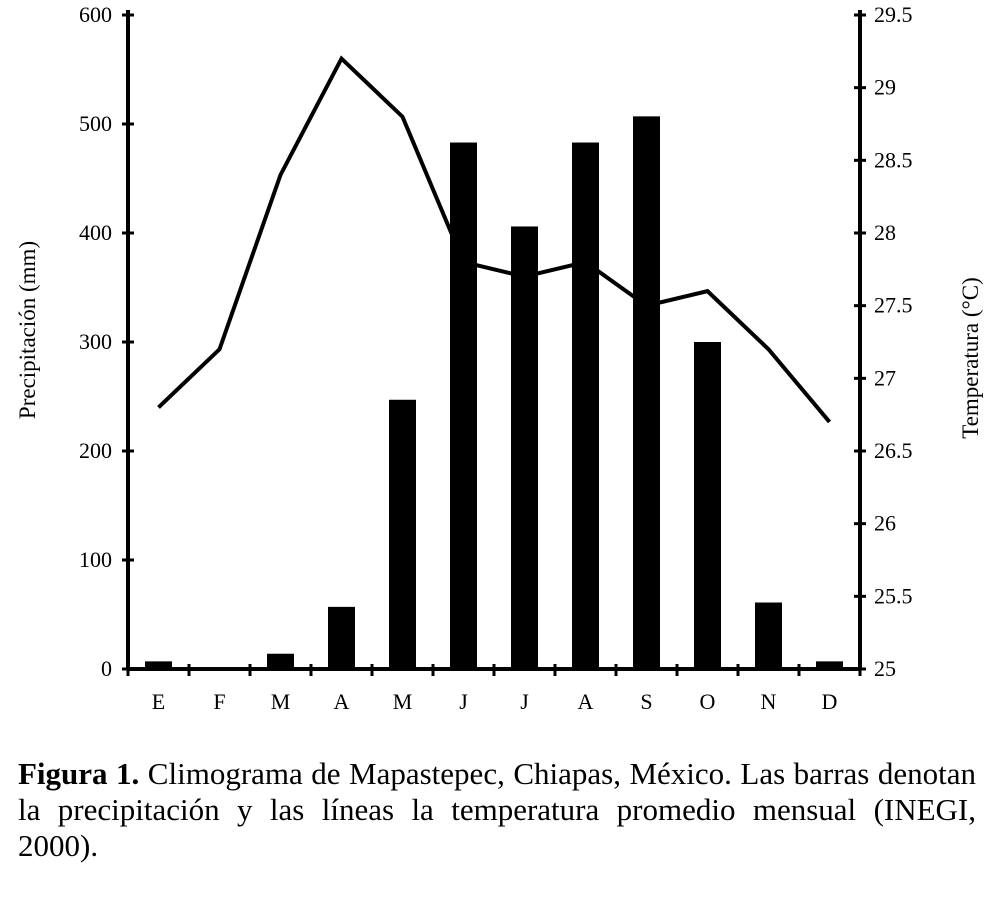 The width and height of the screenshot is (991, 897). What do you see at coordinates (95, 559) in the screenshot?
I see `y-tick-label-1: 100` at bounding box center [95, 559].